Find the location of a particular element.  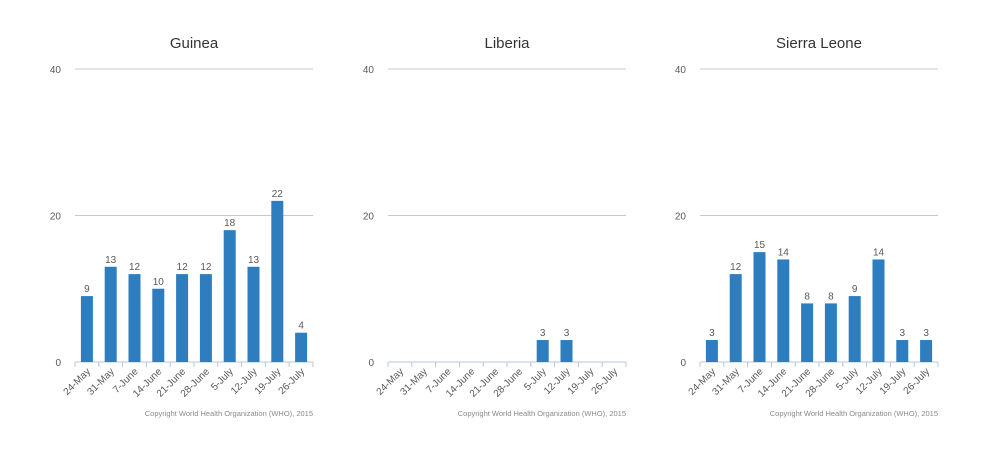

chart-title: Sierra Leone is located at coordinates (819, 43).